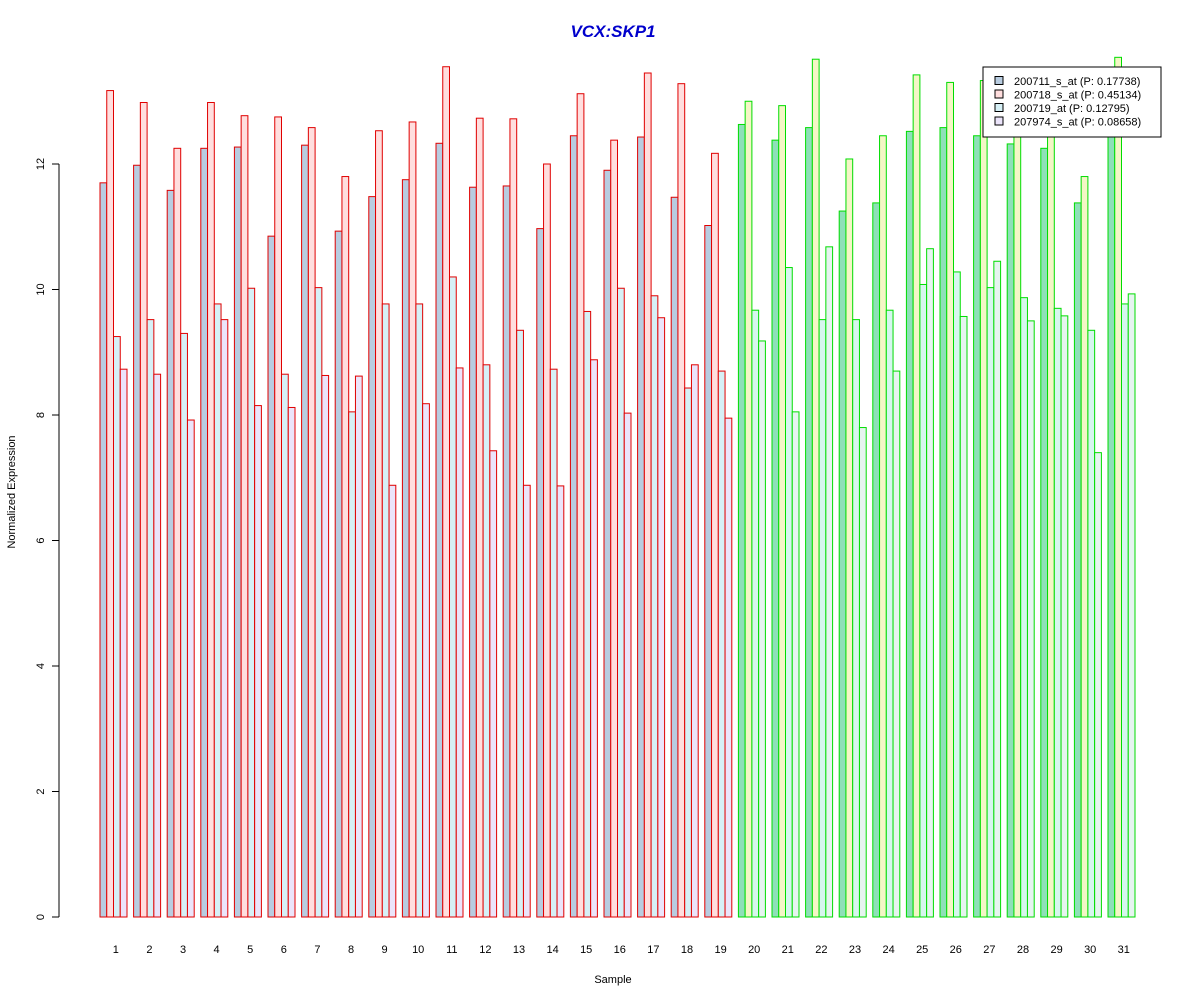  I want to click on x-tick-label: 13, so click(519, 950).